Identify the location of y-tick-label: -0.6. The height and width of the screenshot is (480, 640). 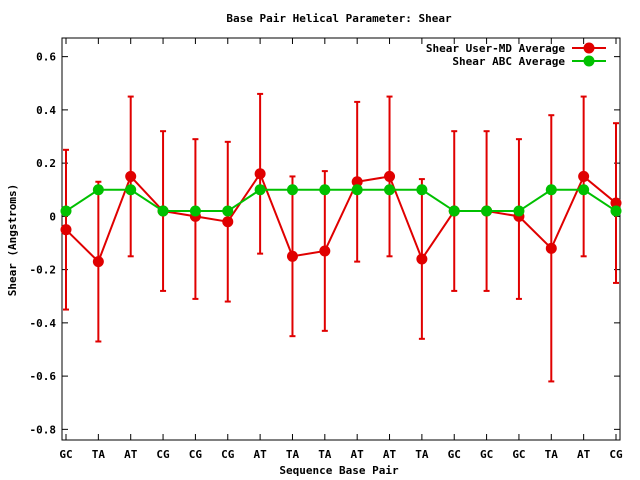
(43, 376).